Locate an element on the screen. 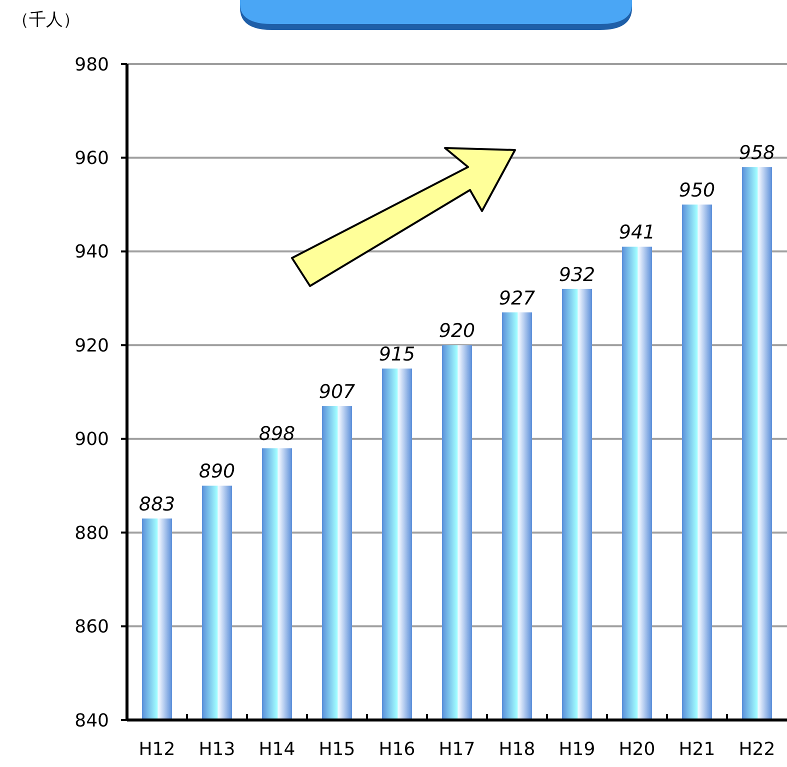 The width and height of the screenshot is (787, 767). y-tick-label: 940 is located at coordinates (91, 252).